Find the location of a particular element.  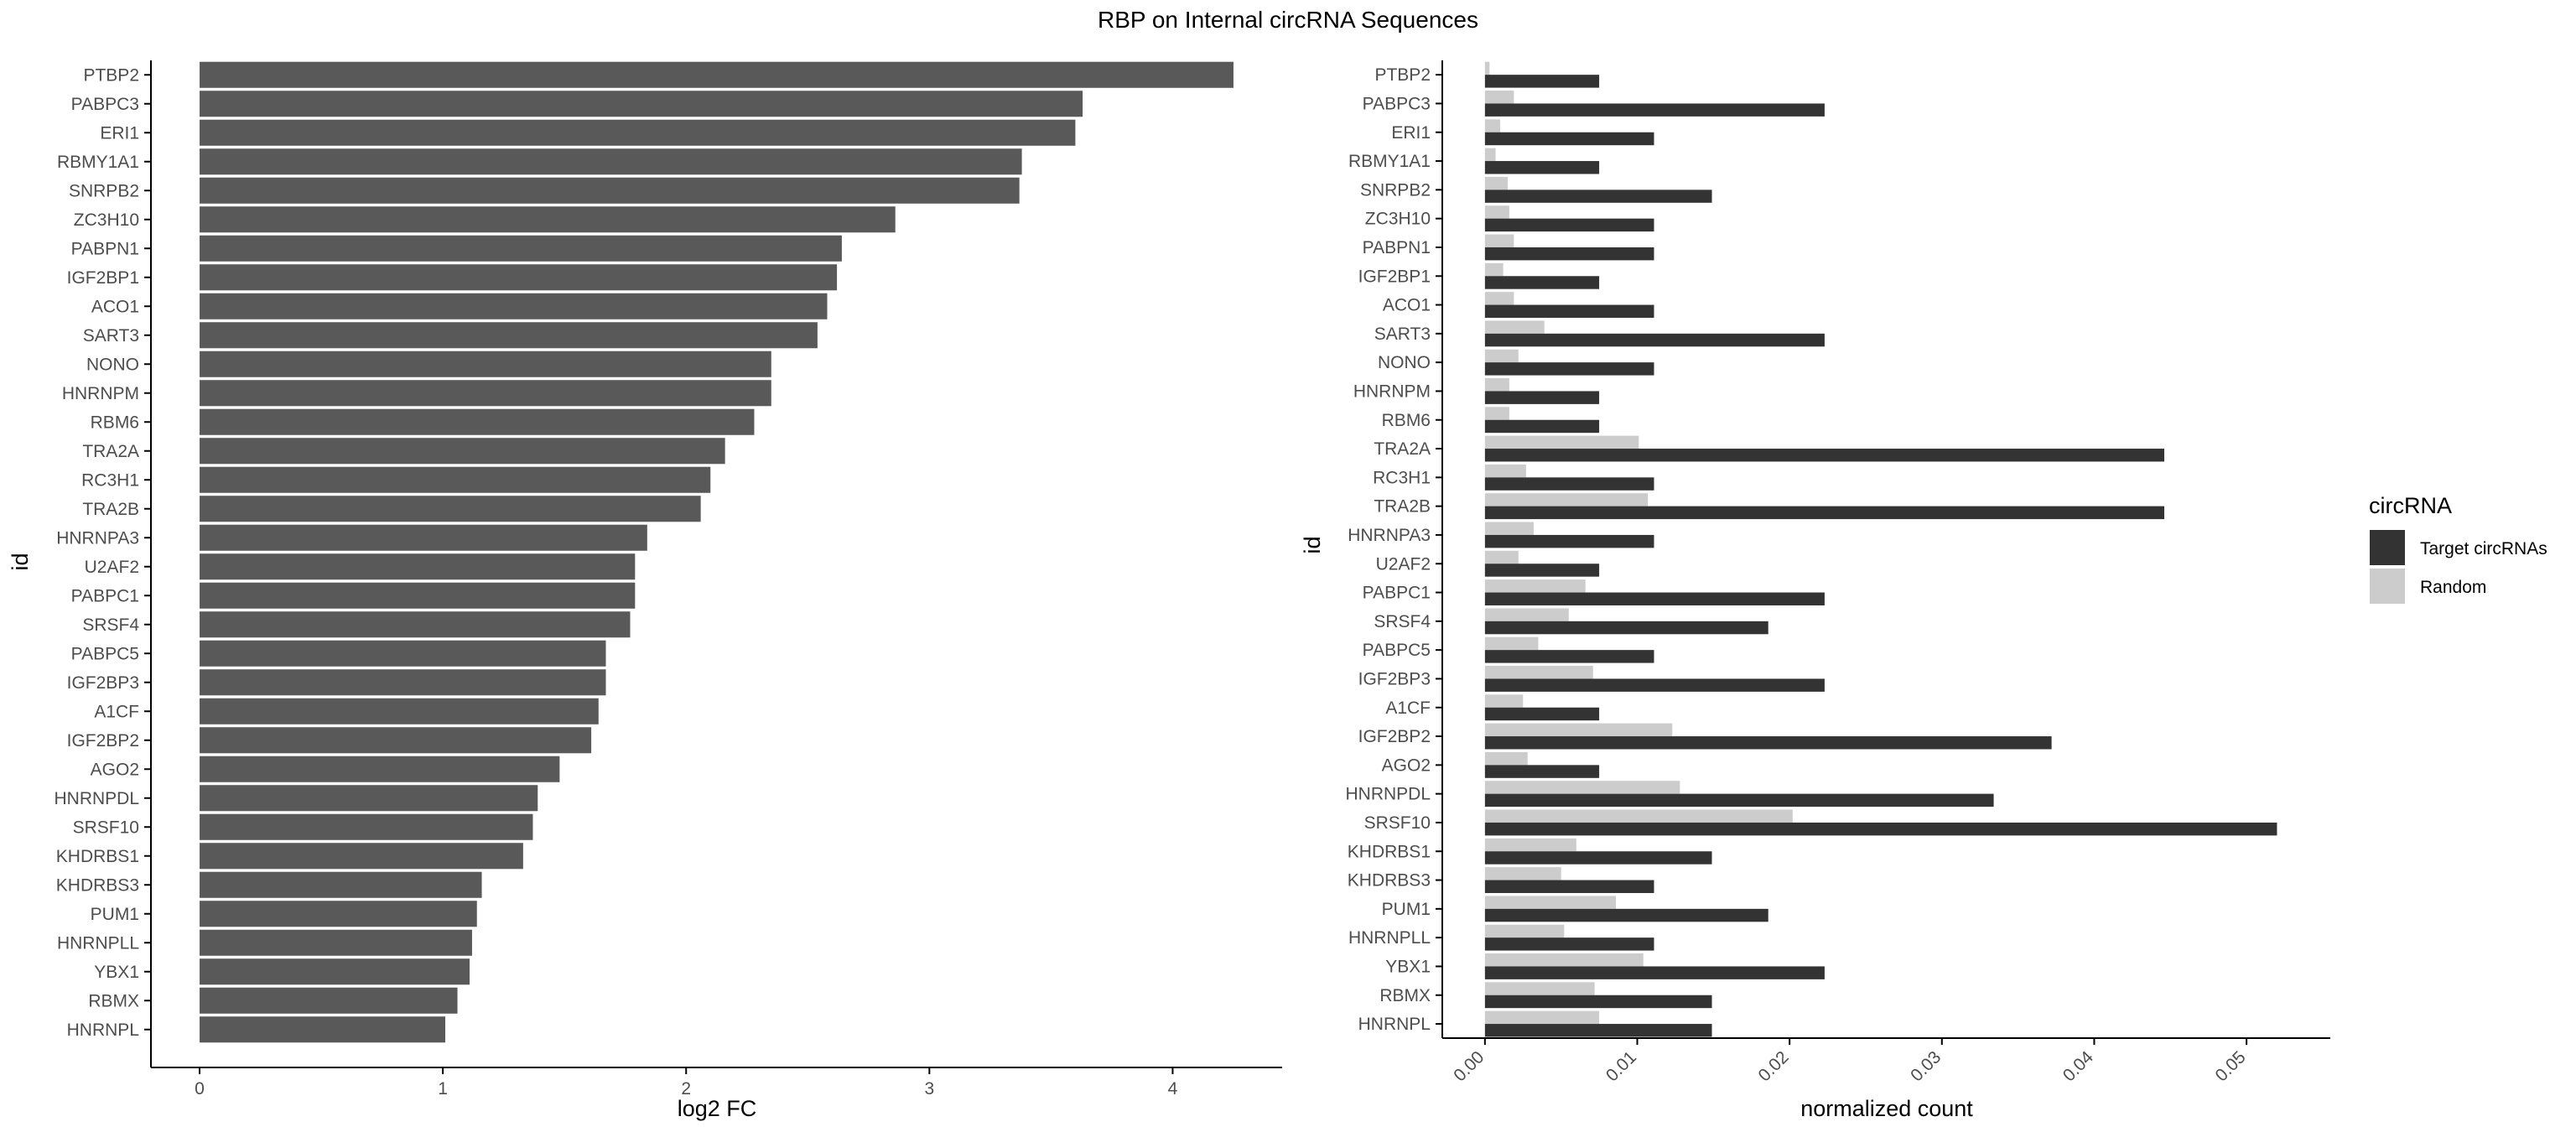

bar-ago2 is located at coordinates (380, 769).